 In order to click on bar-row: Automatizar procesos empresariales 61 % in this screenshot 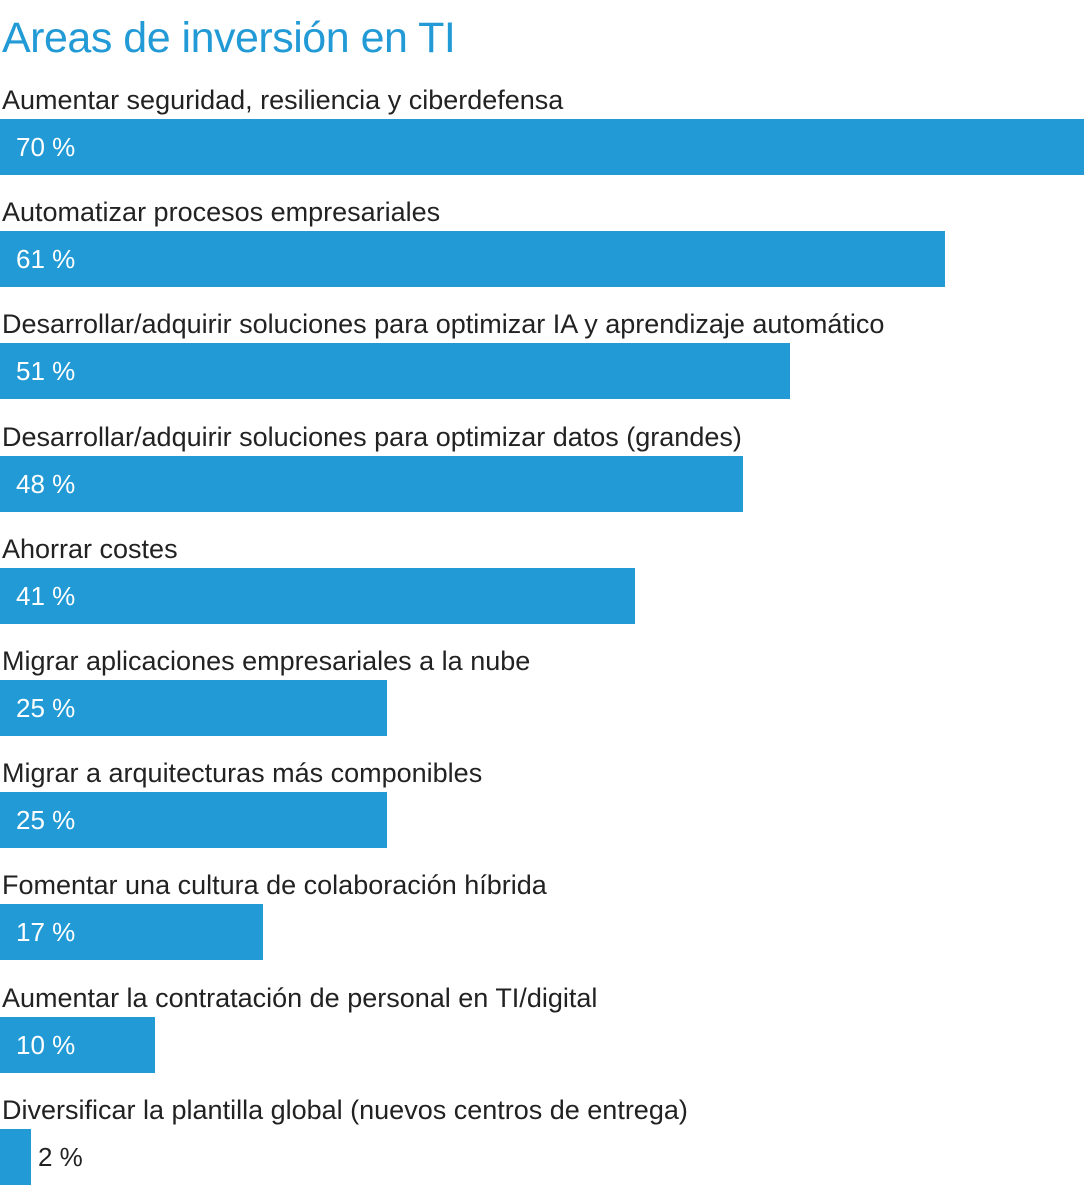, I will do `click(542, 250)`.